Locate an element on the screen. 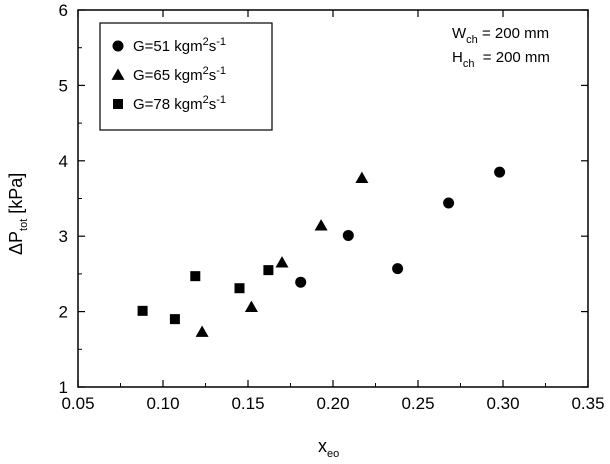  annotation-width: Wch = 200 mm is located at coordinates (500, 35).